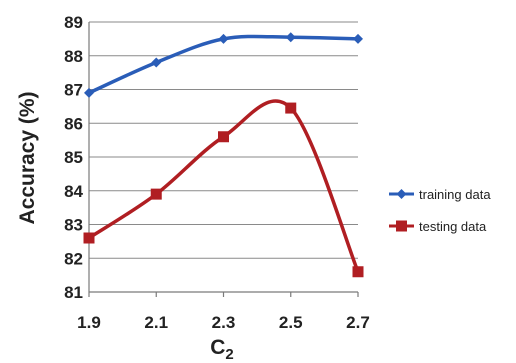 The image size is (516, 363). Describe the element at coordinates (440, 210) in the screenshot. I see `legend: training data testing data` at that location.